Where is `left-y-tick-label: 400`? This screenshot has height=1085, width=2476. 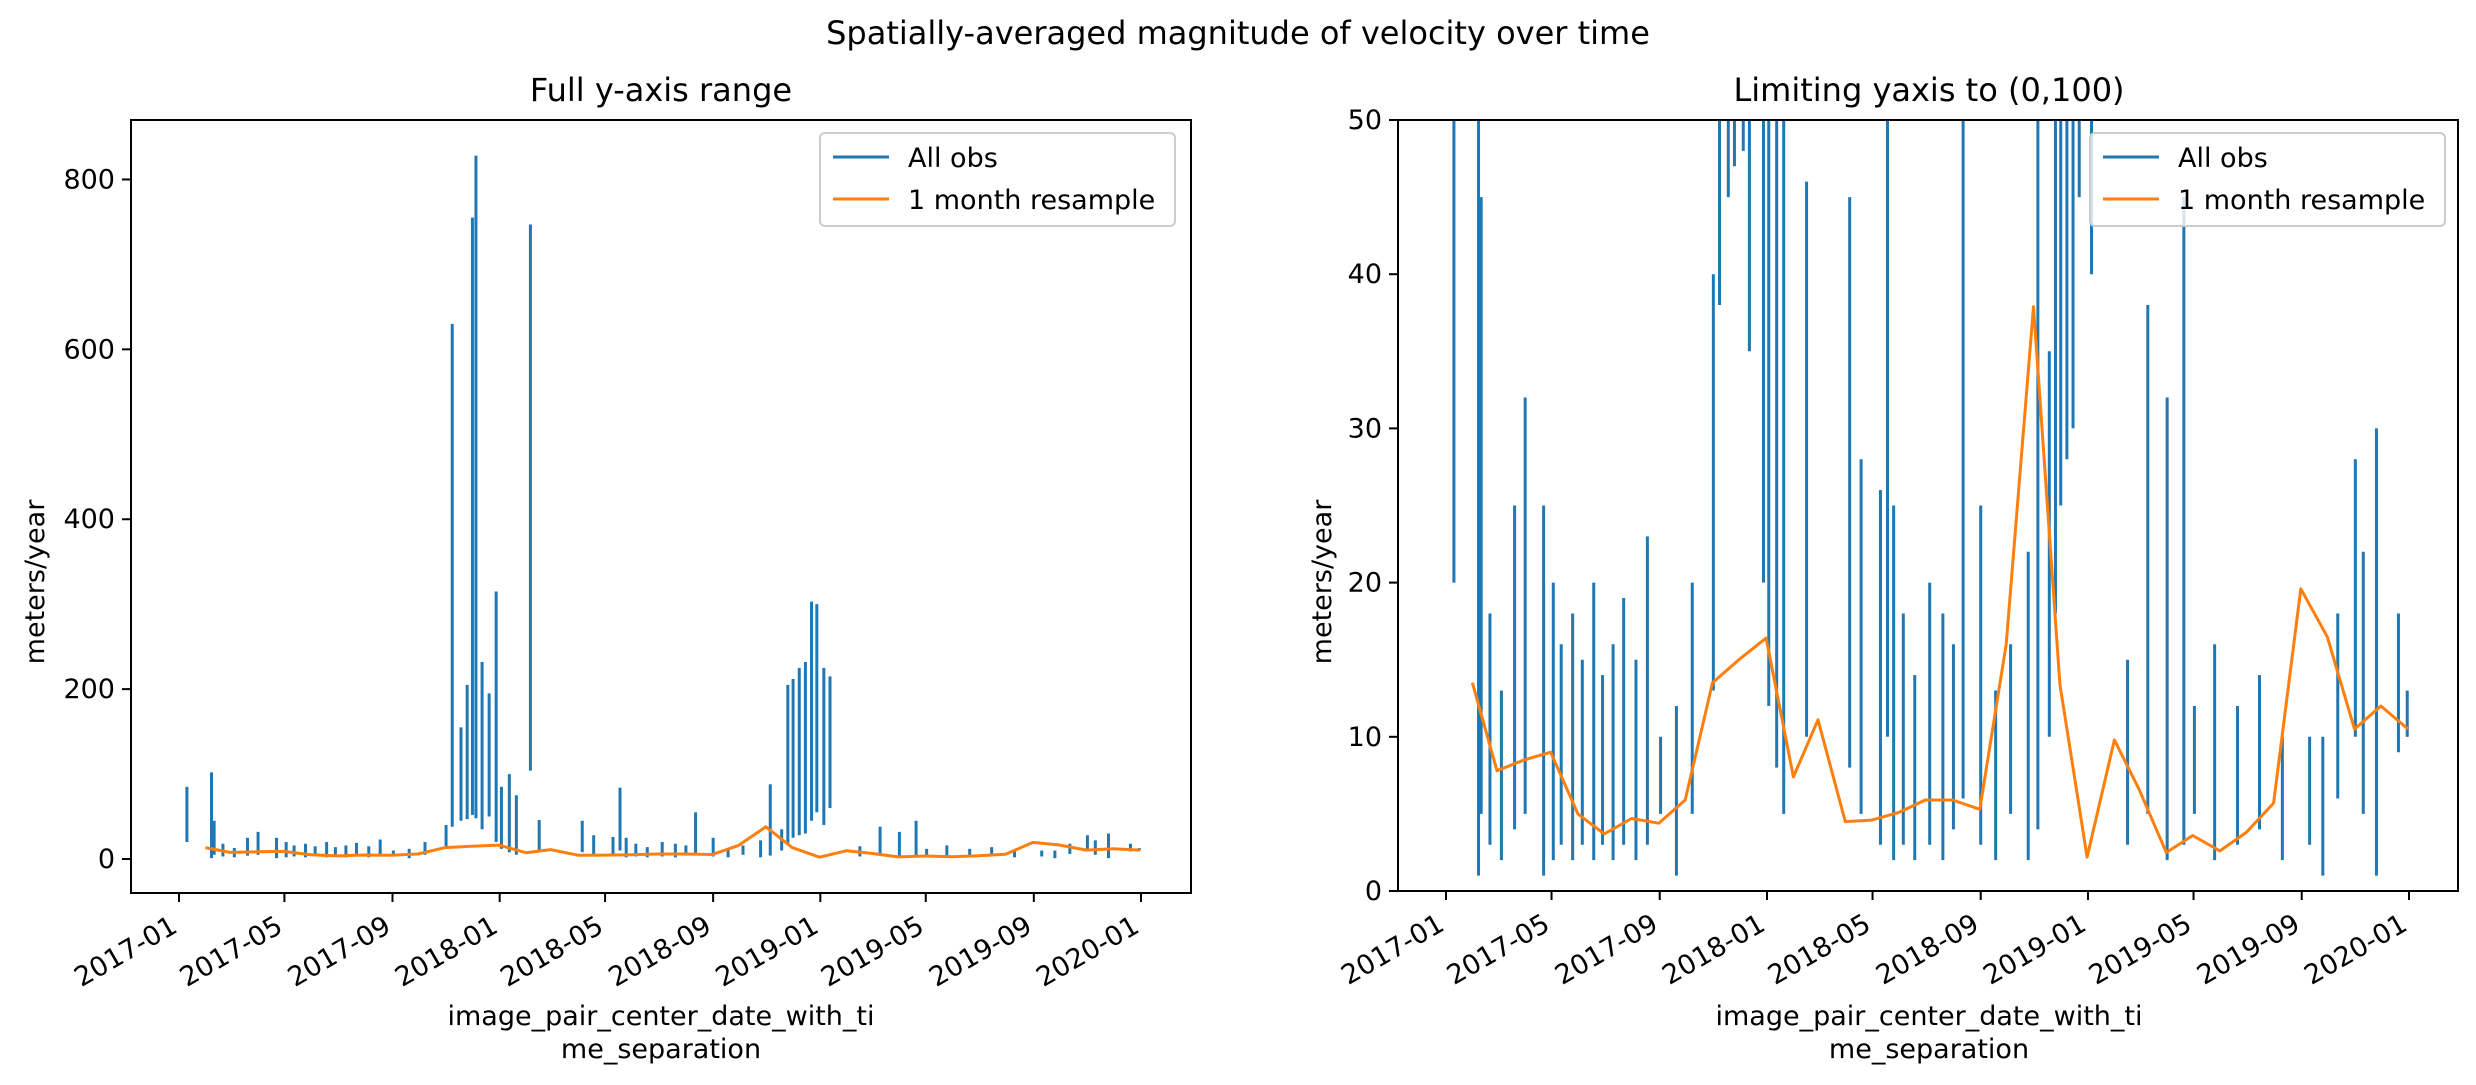 left-y-tick-label: 400 is located at coordinates (89, 519).